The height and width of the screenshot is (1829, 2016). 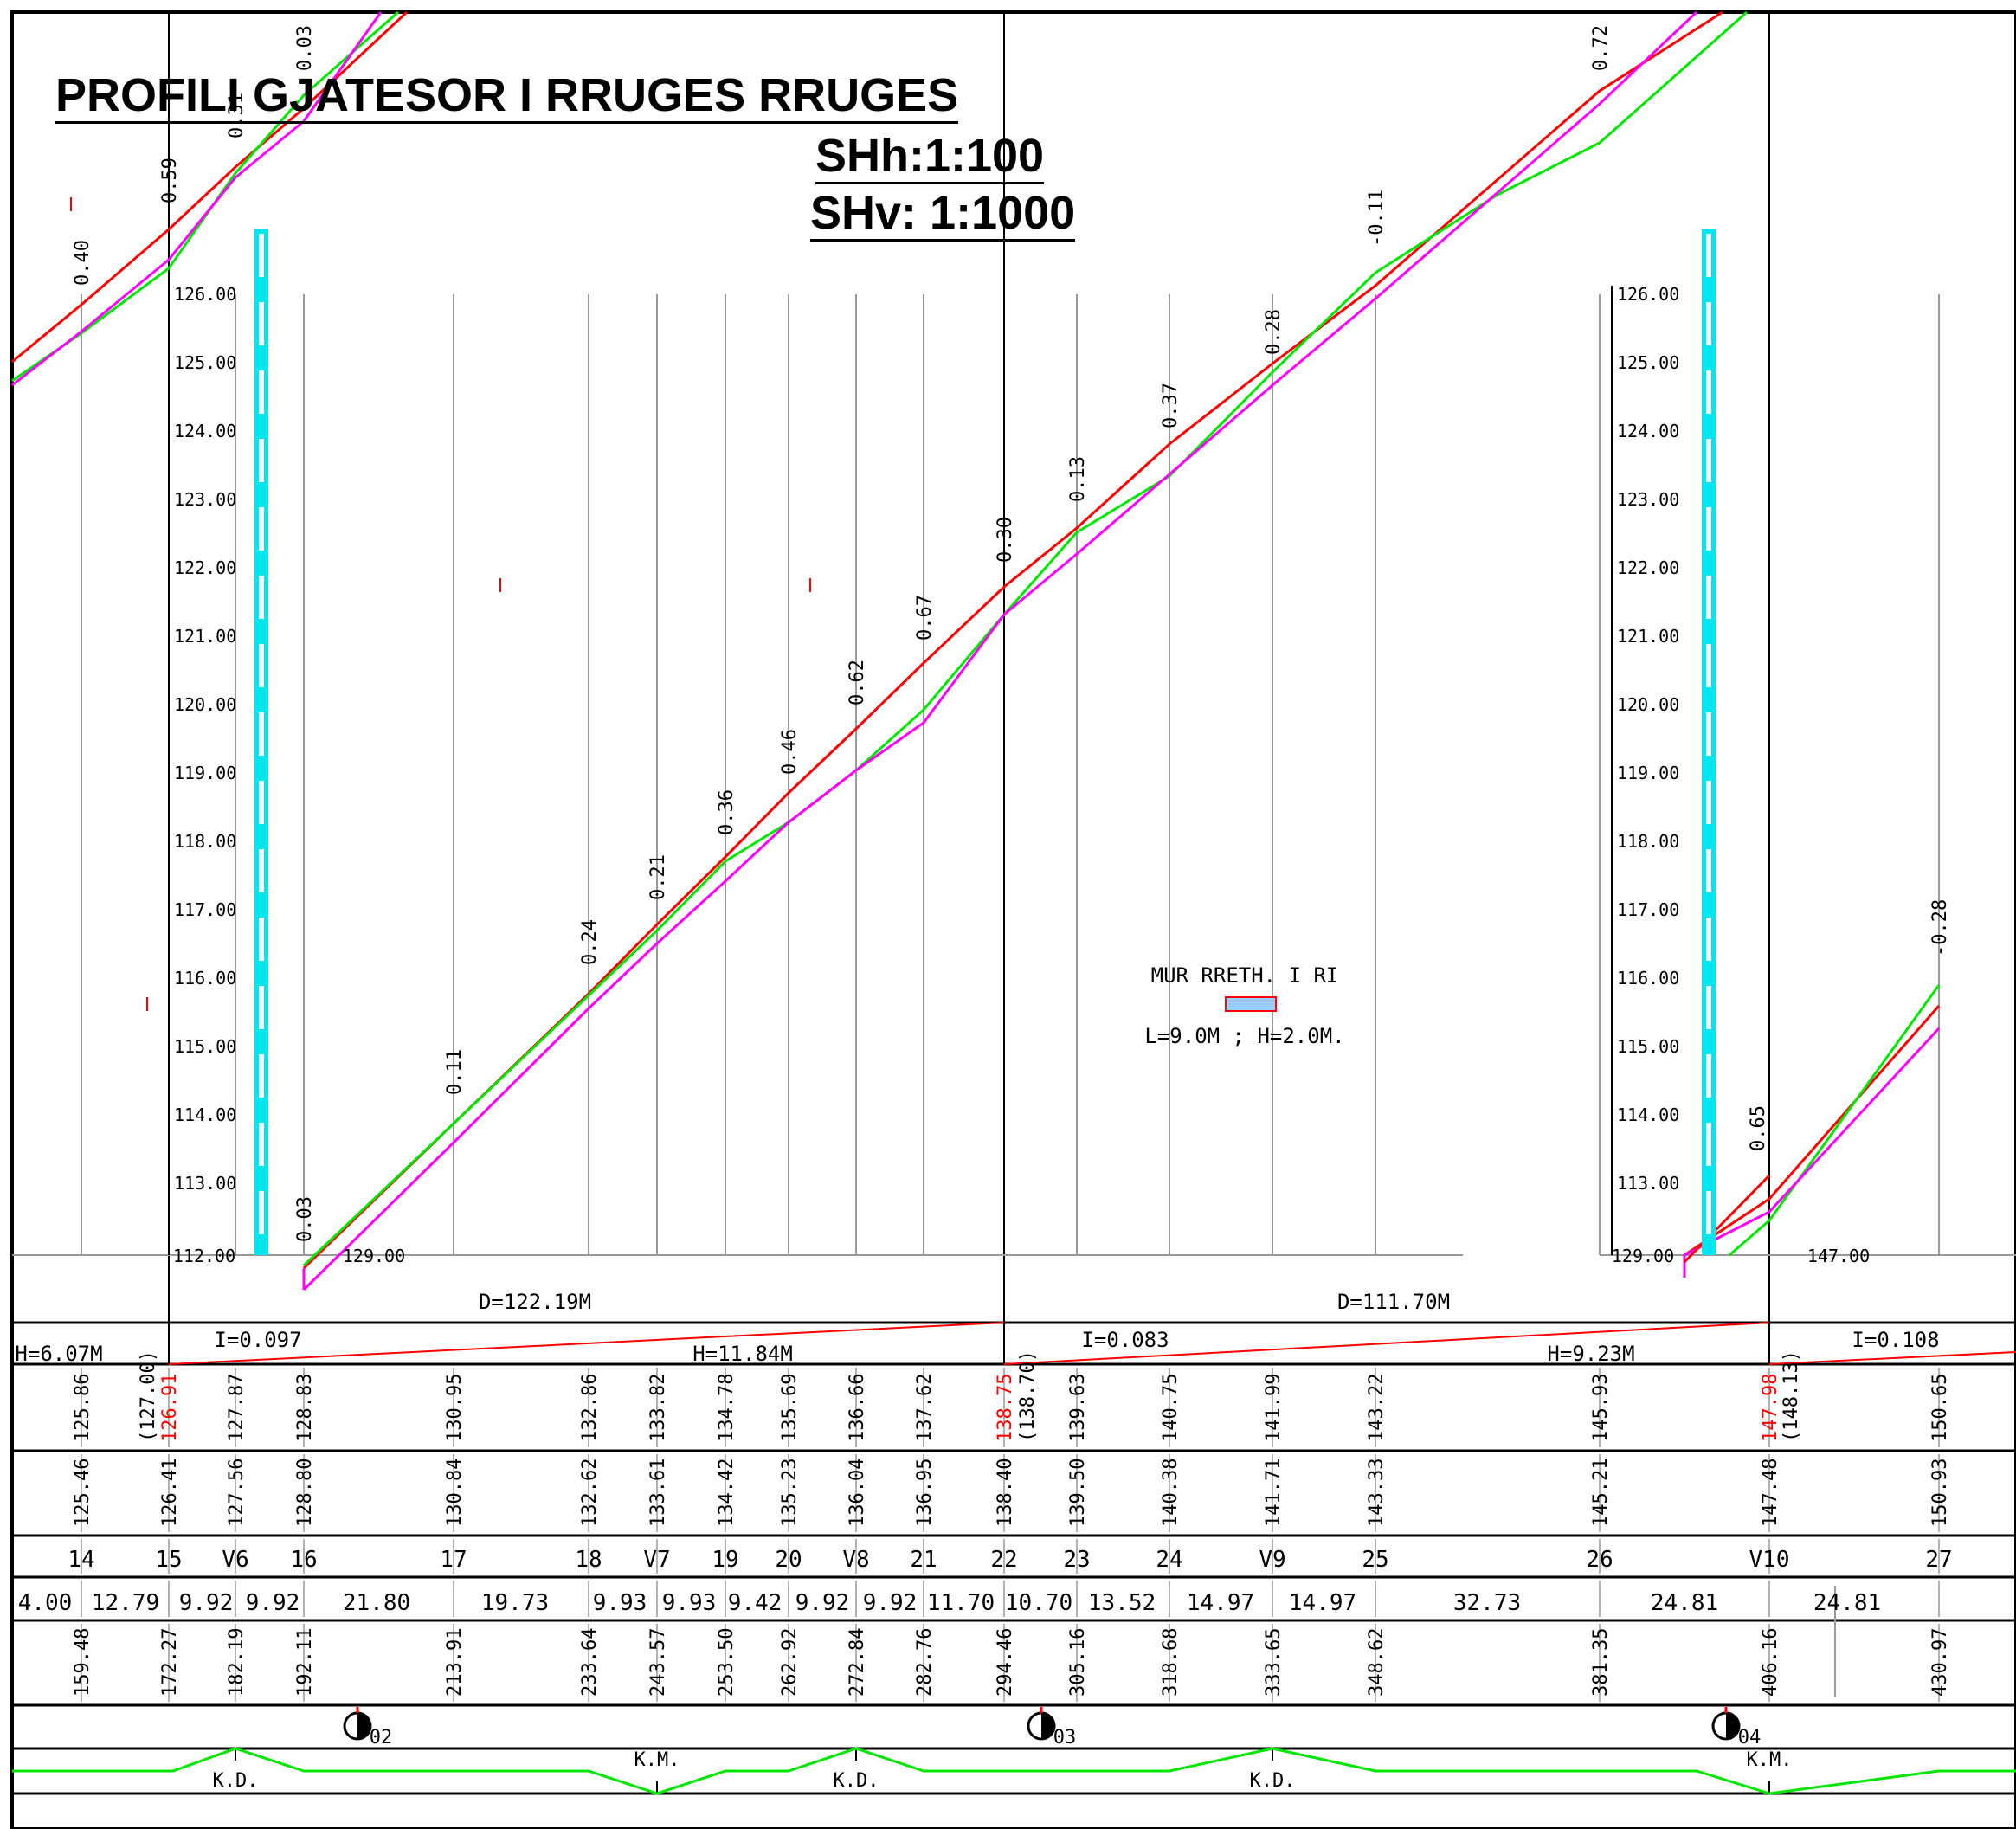 What do you see at coordinates (725, 1560) in the screenshot?
I see `station-number: 19` at bounding box center [725, 1560].